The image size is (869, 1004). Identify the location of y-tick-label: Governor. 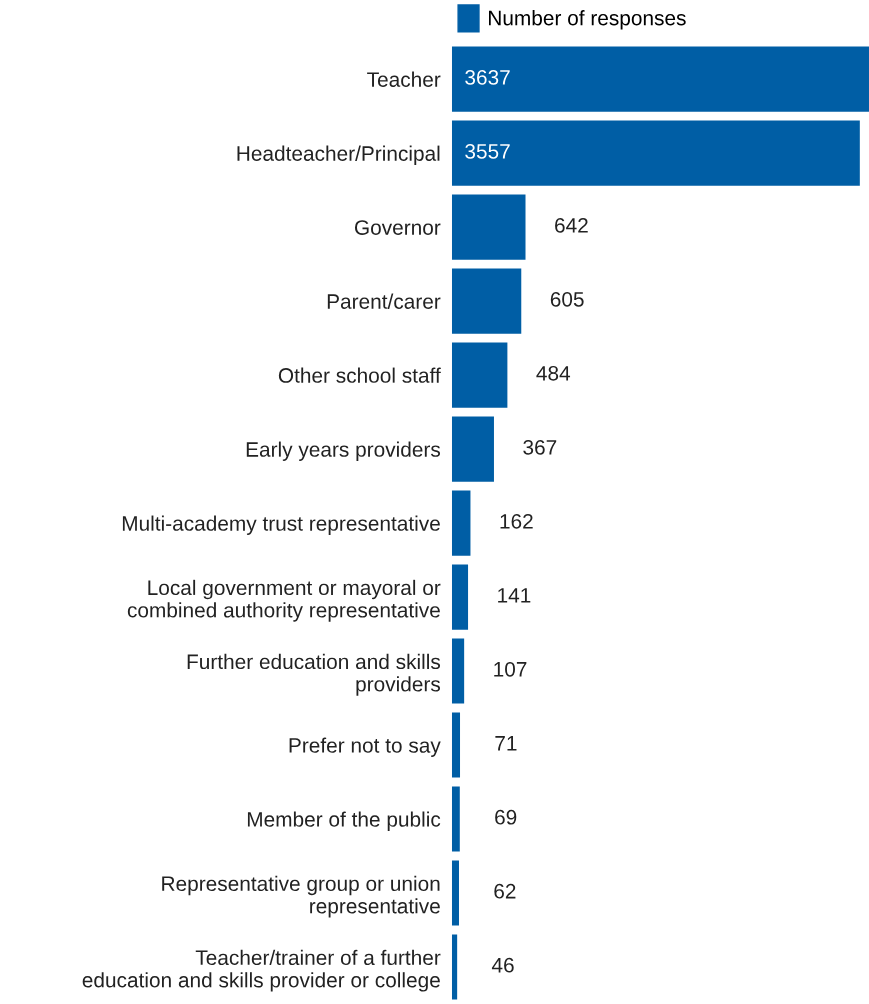
(397, 227).